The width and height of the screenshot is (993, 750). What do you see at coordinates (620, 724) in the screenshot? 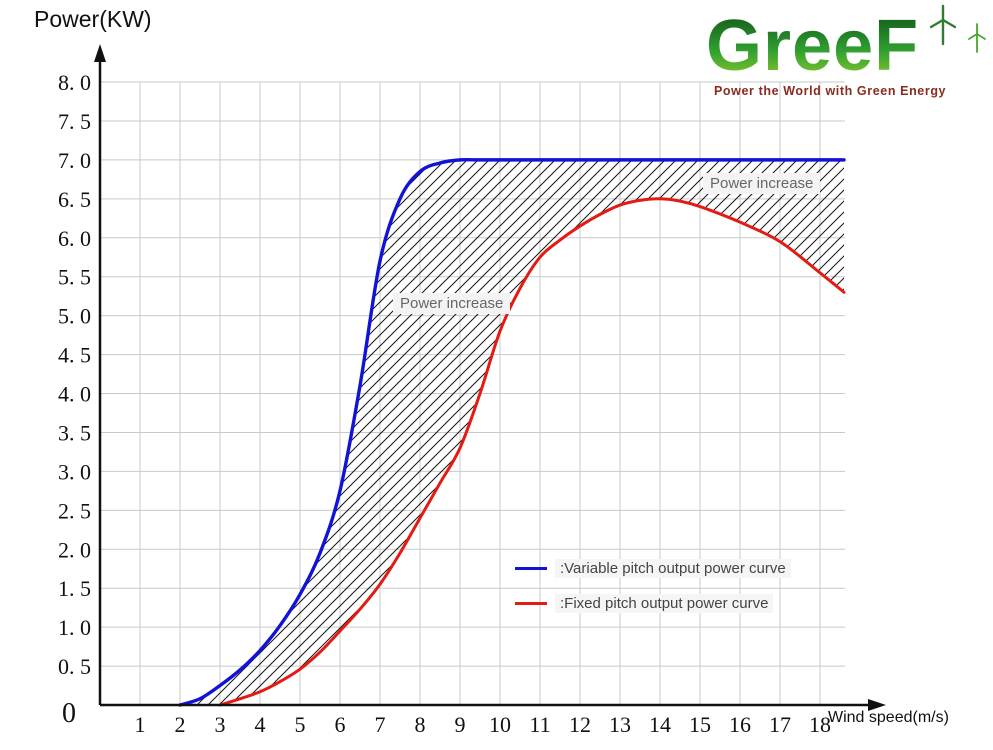
I see `x-tick-label: 13` at bounding box center [620, 724].